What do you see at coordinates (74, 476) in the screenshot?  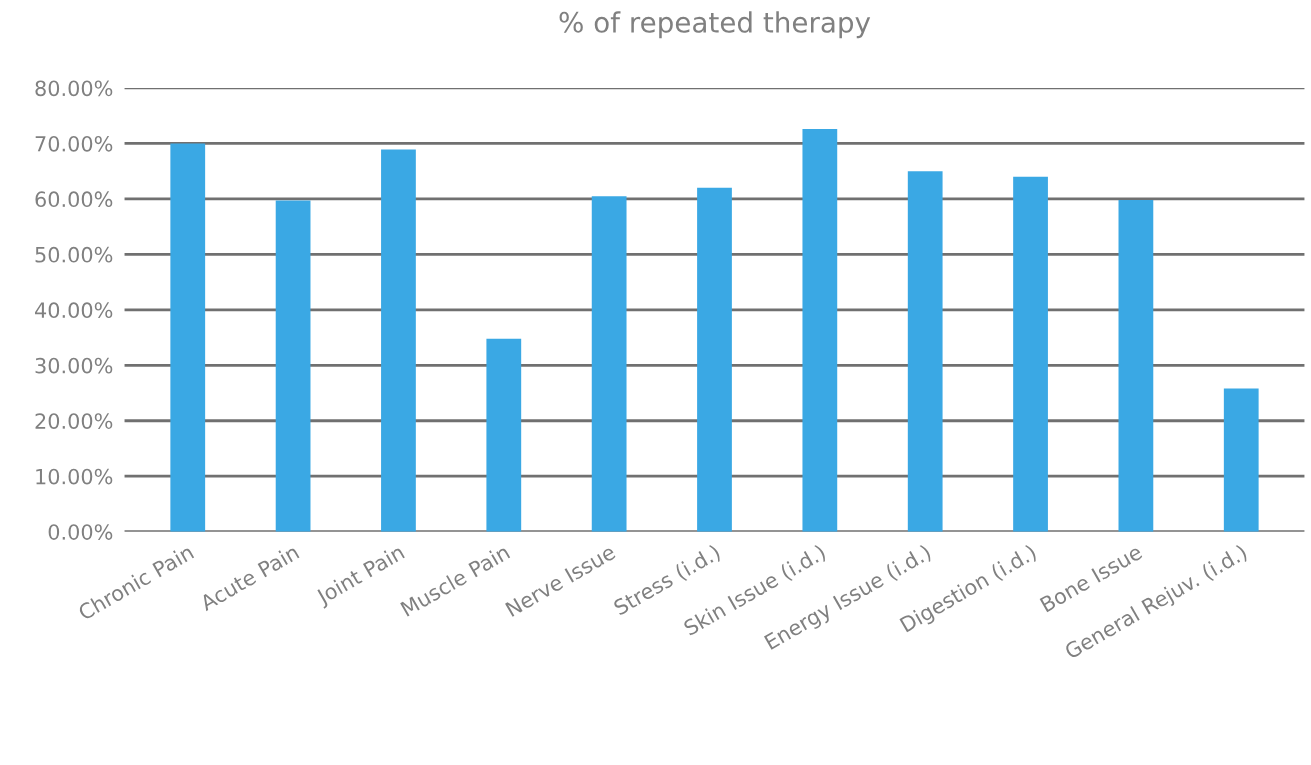 I see `y-tick-label: 10.00%` at bounding box center [74, 476].